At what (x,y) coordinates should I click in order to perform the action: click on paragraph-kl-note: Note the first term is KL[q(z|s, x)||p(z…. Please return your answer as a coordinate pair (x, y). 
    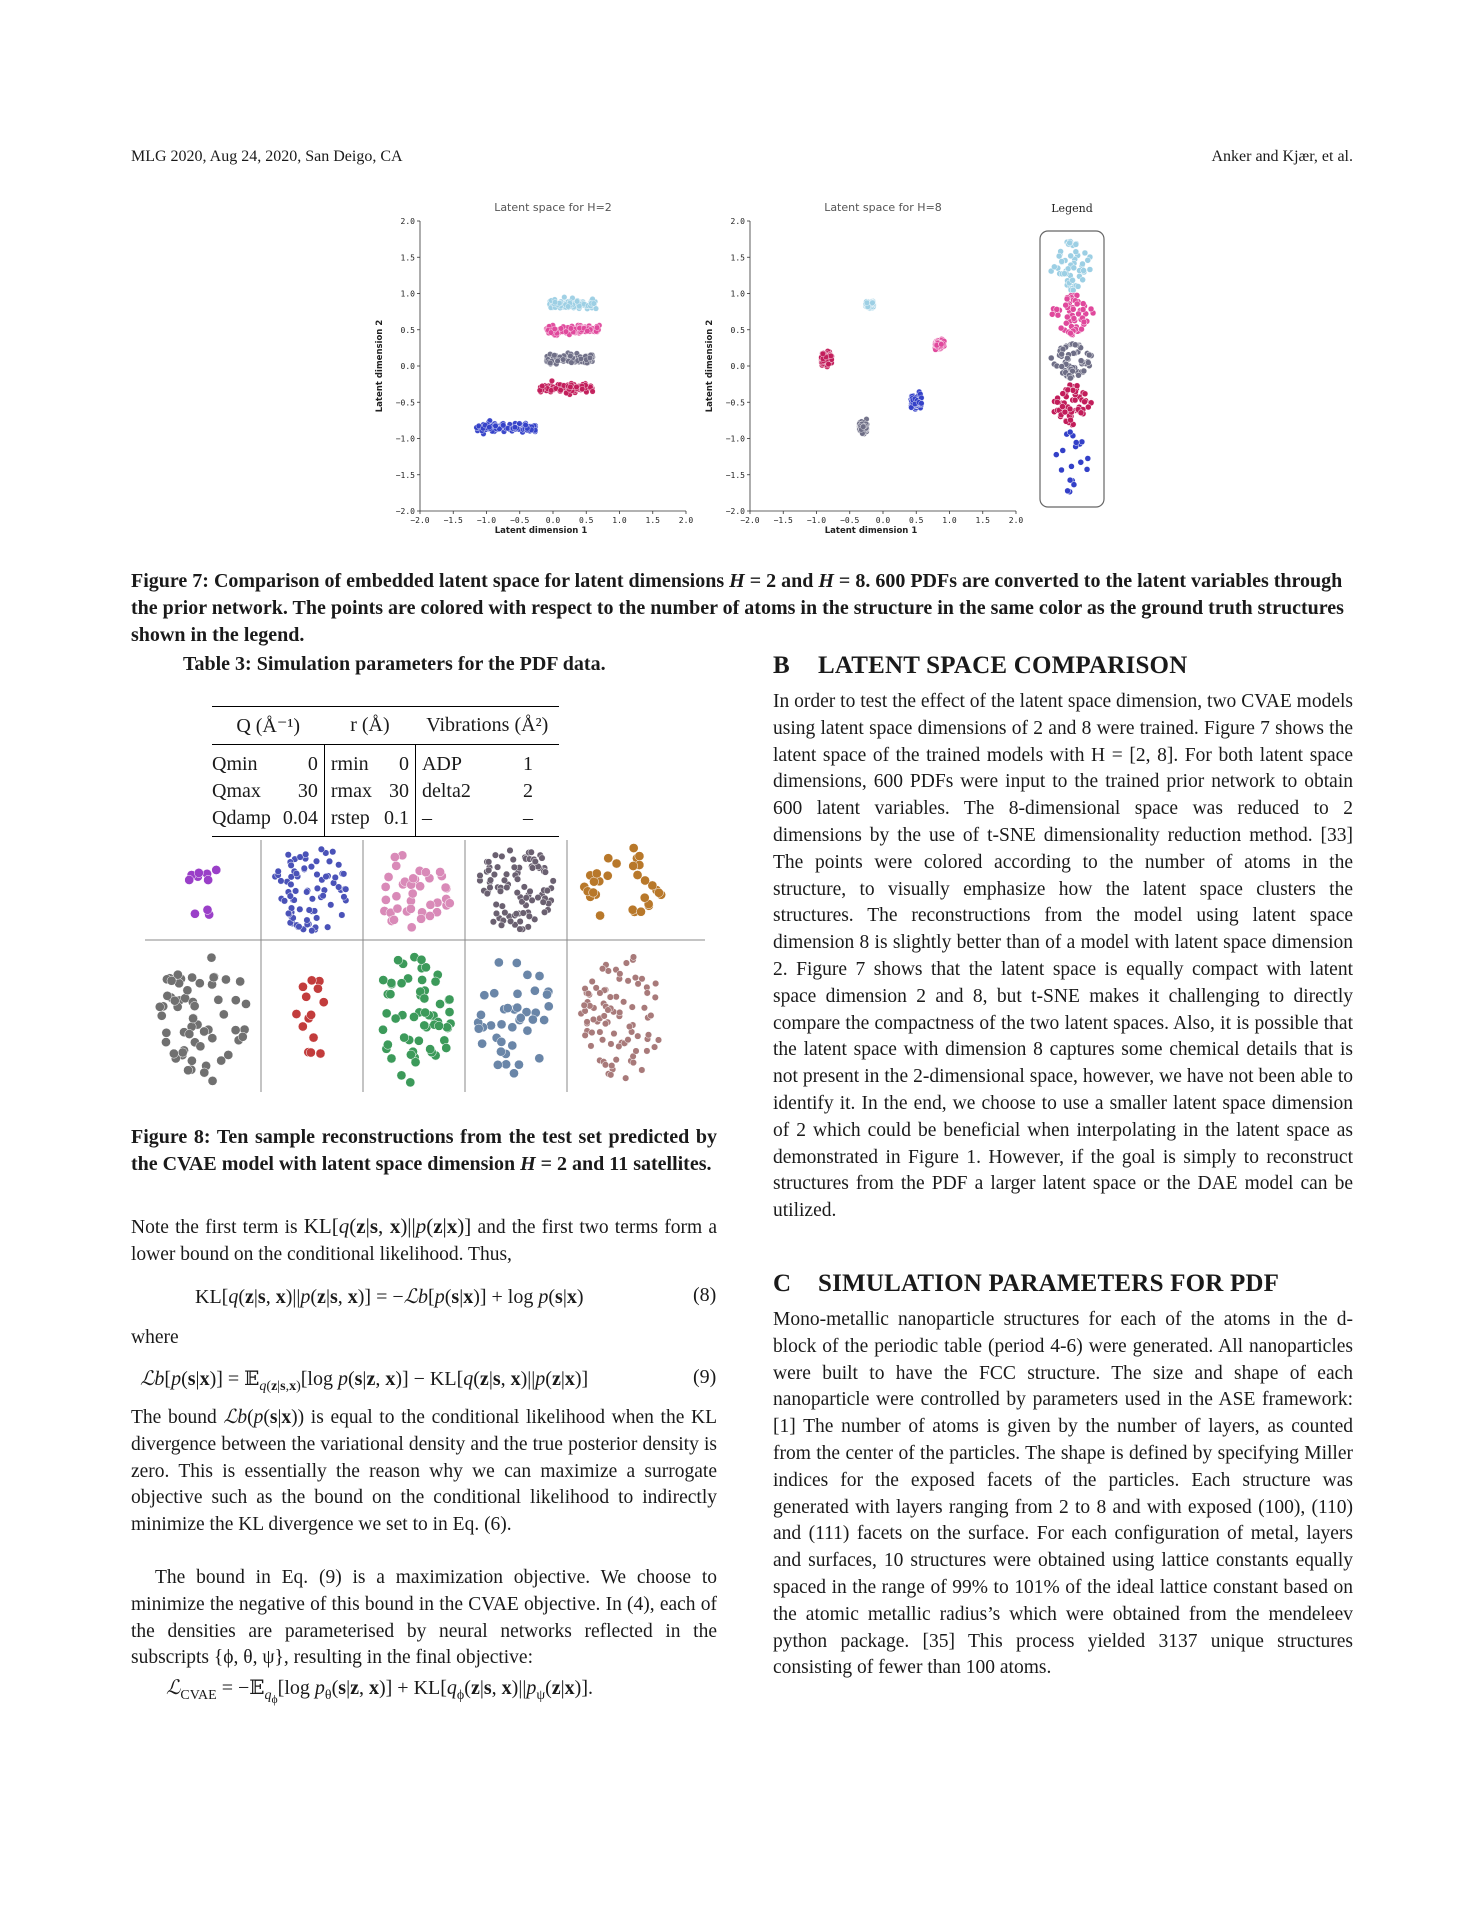
    Looking at the image, I should click on (424, 1239).